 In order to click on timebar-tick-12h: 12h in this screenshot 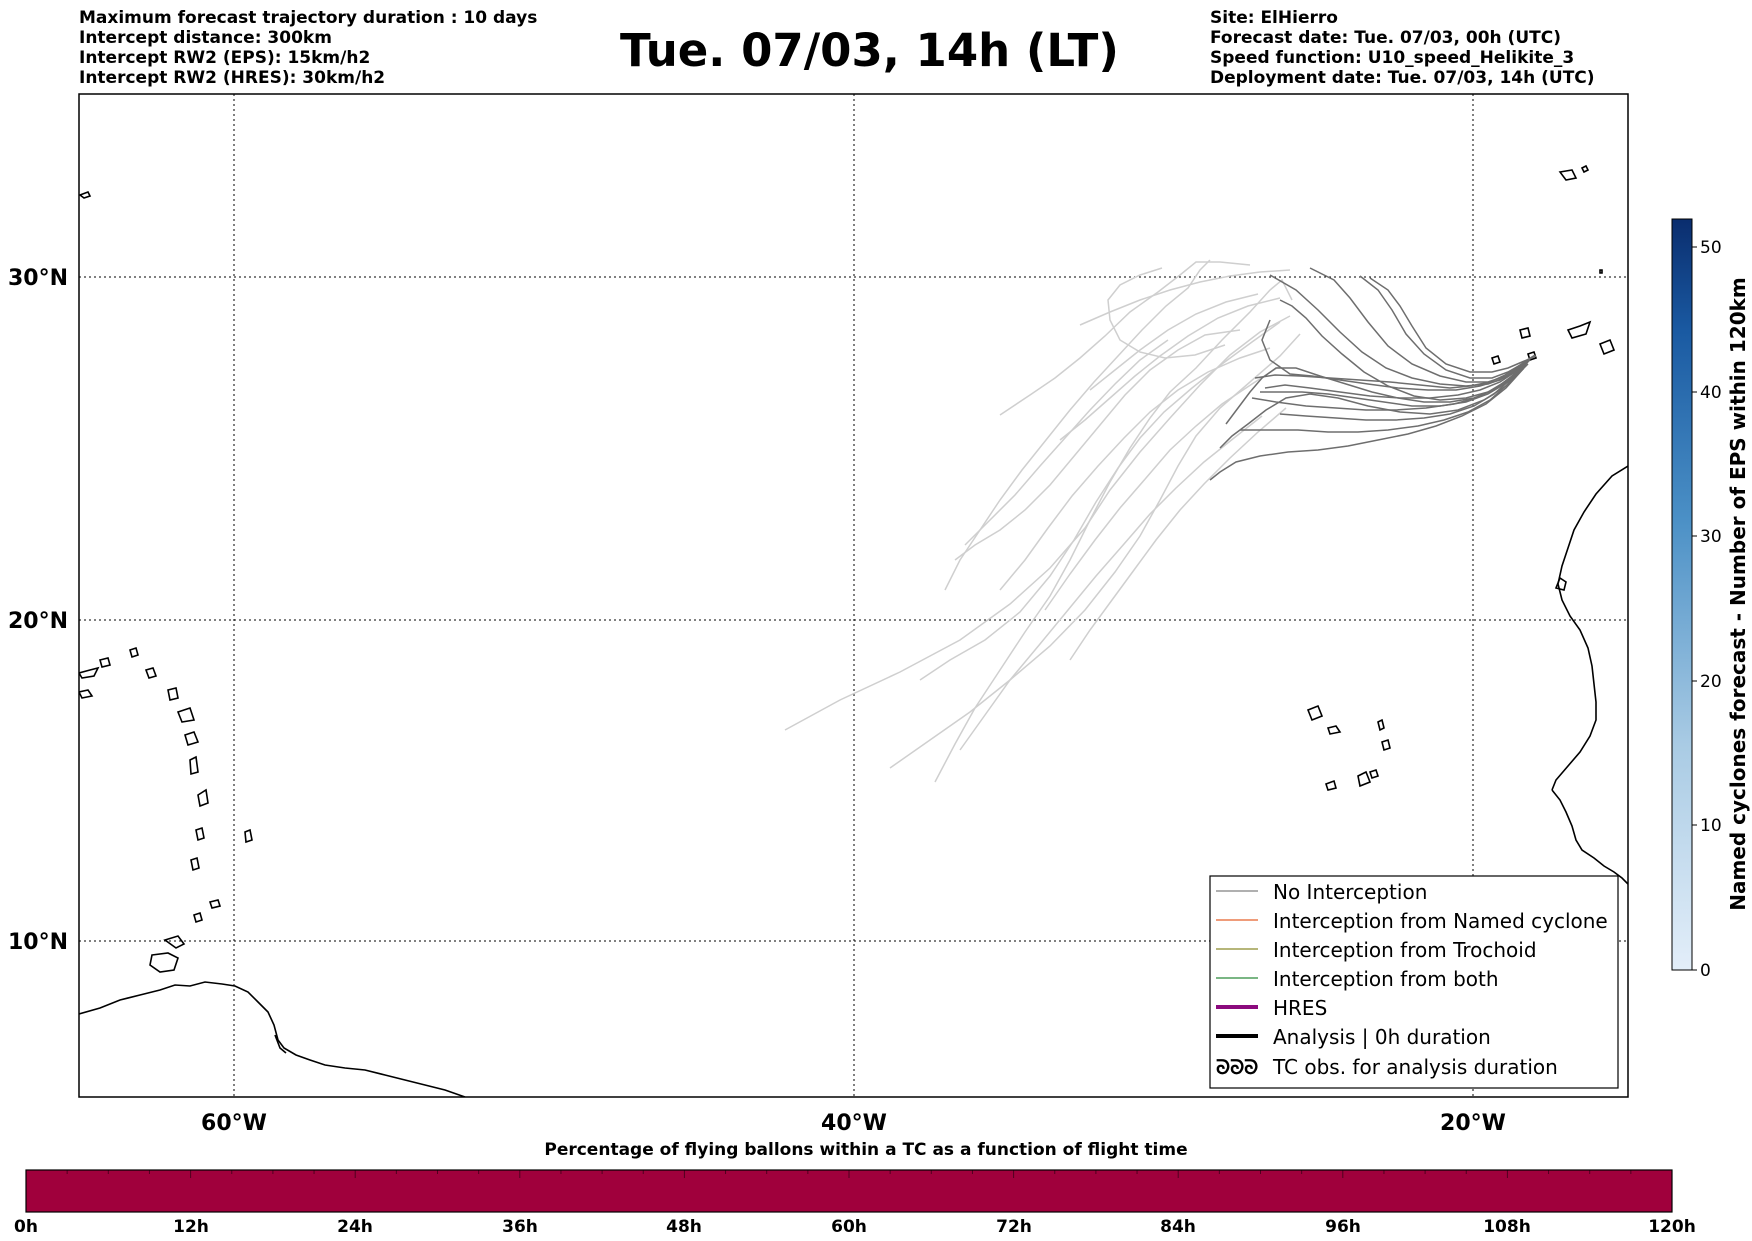, I will do `click(191, 1227)`.